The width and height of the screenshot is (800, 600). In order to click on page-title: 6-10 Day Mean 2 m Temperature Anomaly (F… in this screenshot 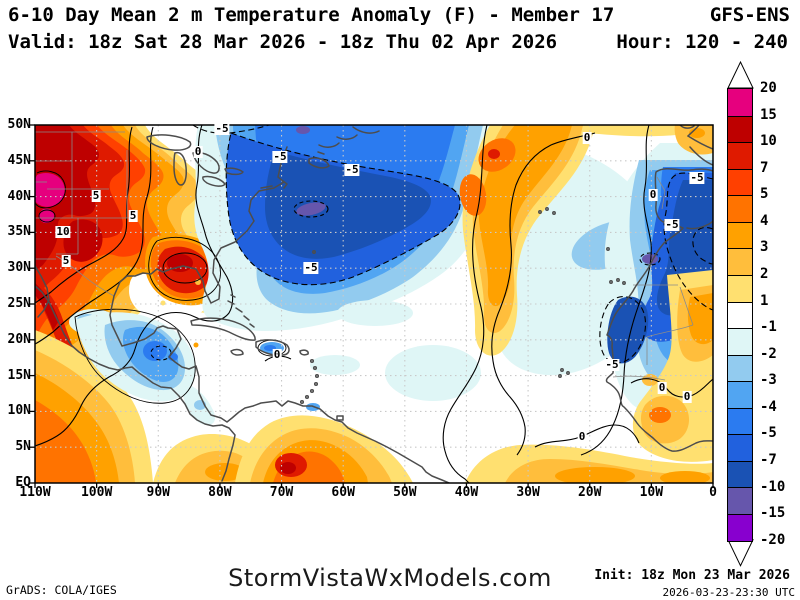, I will do `click(311, 15)`.